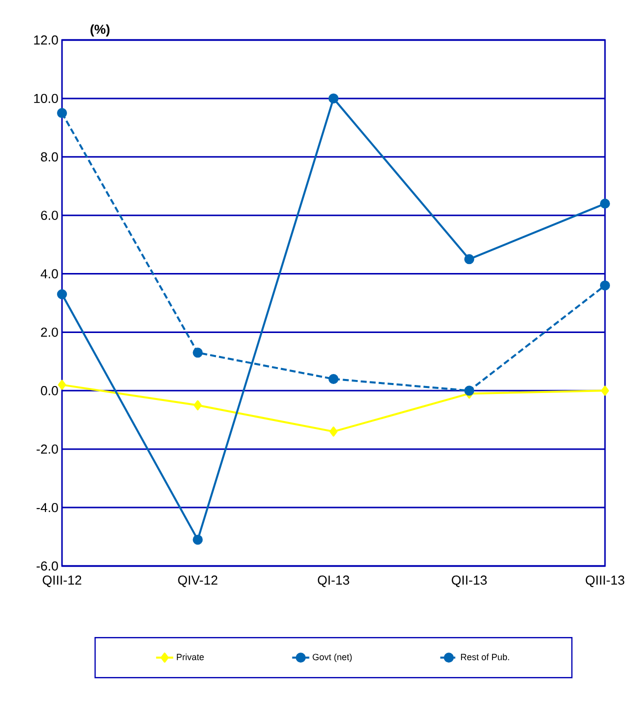  Describe the element at coordinates (46, 99) in the screenshot. I see `y-tick-label: 10.0` at that location.